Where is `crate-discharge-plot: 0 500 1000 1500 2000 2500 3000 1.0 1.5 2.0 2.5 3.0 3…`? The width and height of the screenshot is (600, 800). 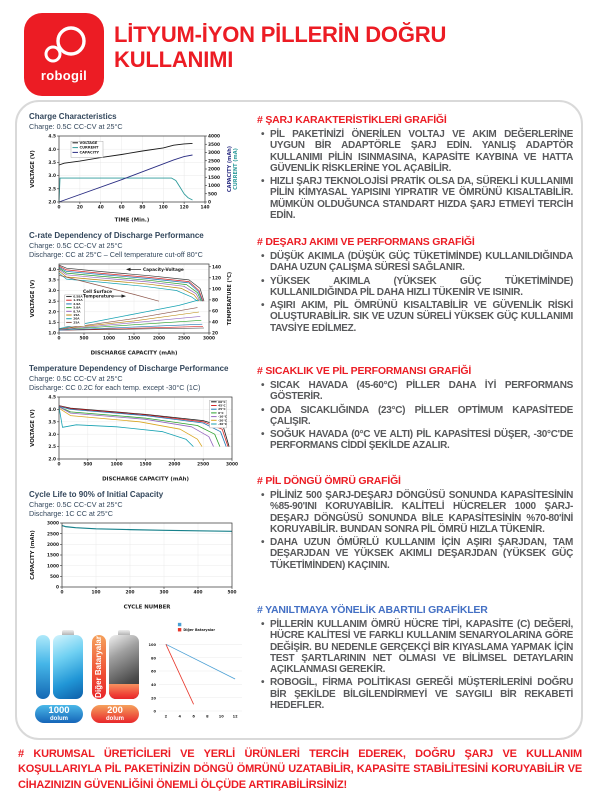 crate-discharge-plot: 0 500 1000 1500 2000 2500 3000 1.0 1.5 2.0 2.5 3.0 3… is located at coordinates (131, 310).